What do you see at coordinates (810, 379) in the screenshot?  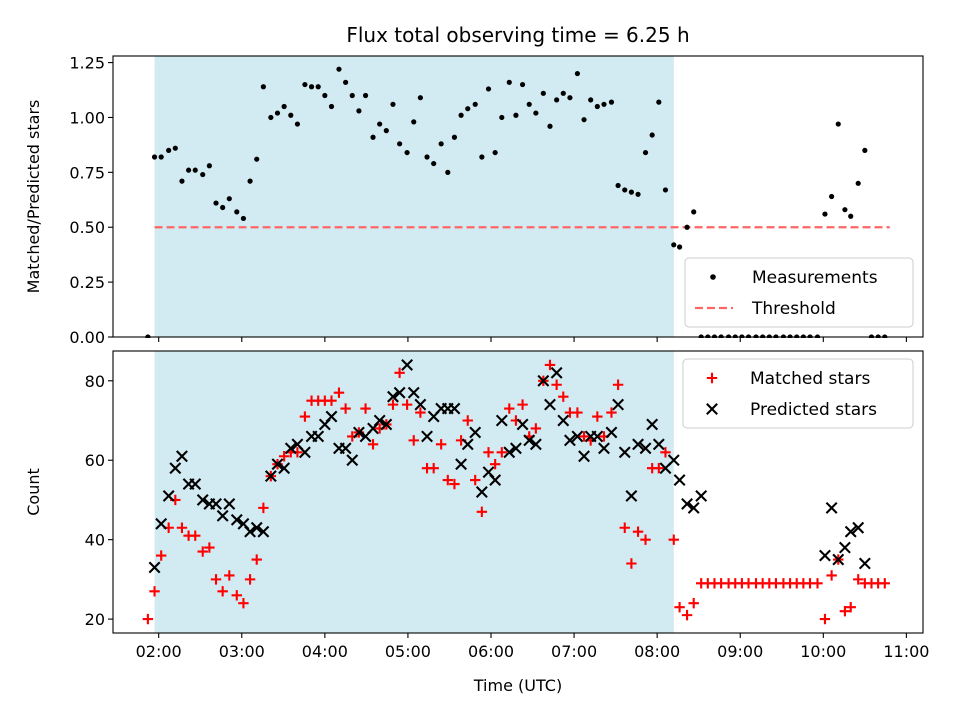 I see `legend-label: Matched stars` at bounding box center [810, 379].